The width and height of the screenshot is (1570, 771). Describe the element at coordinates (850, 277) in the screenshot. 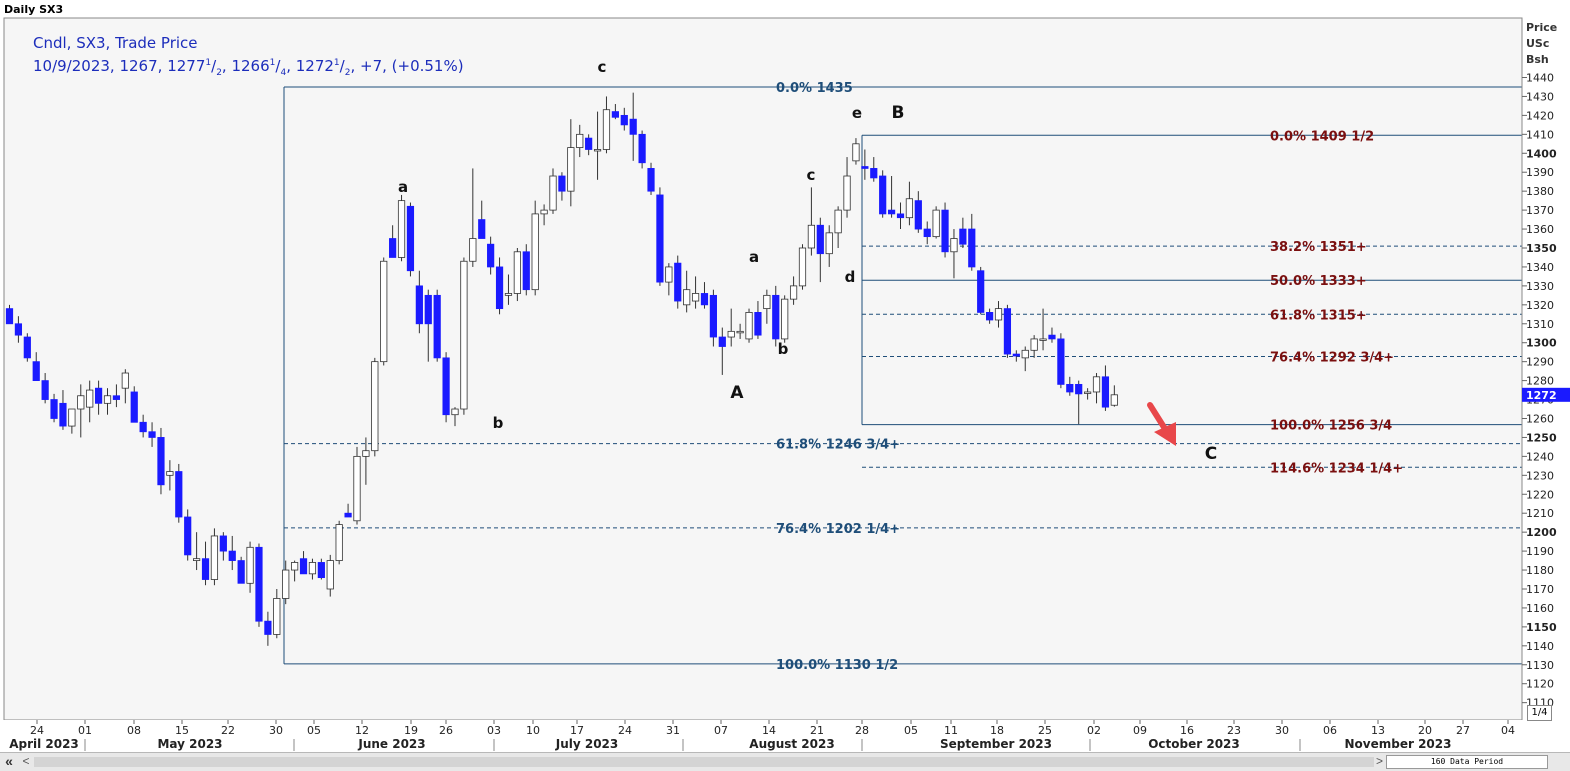

I see `wave-label: d` at that location.